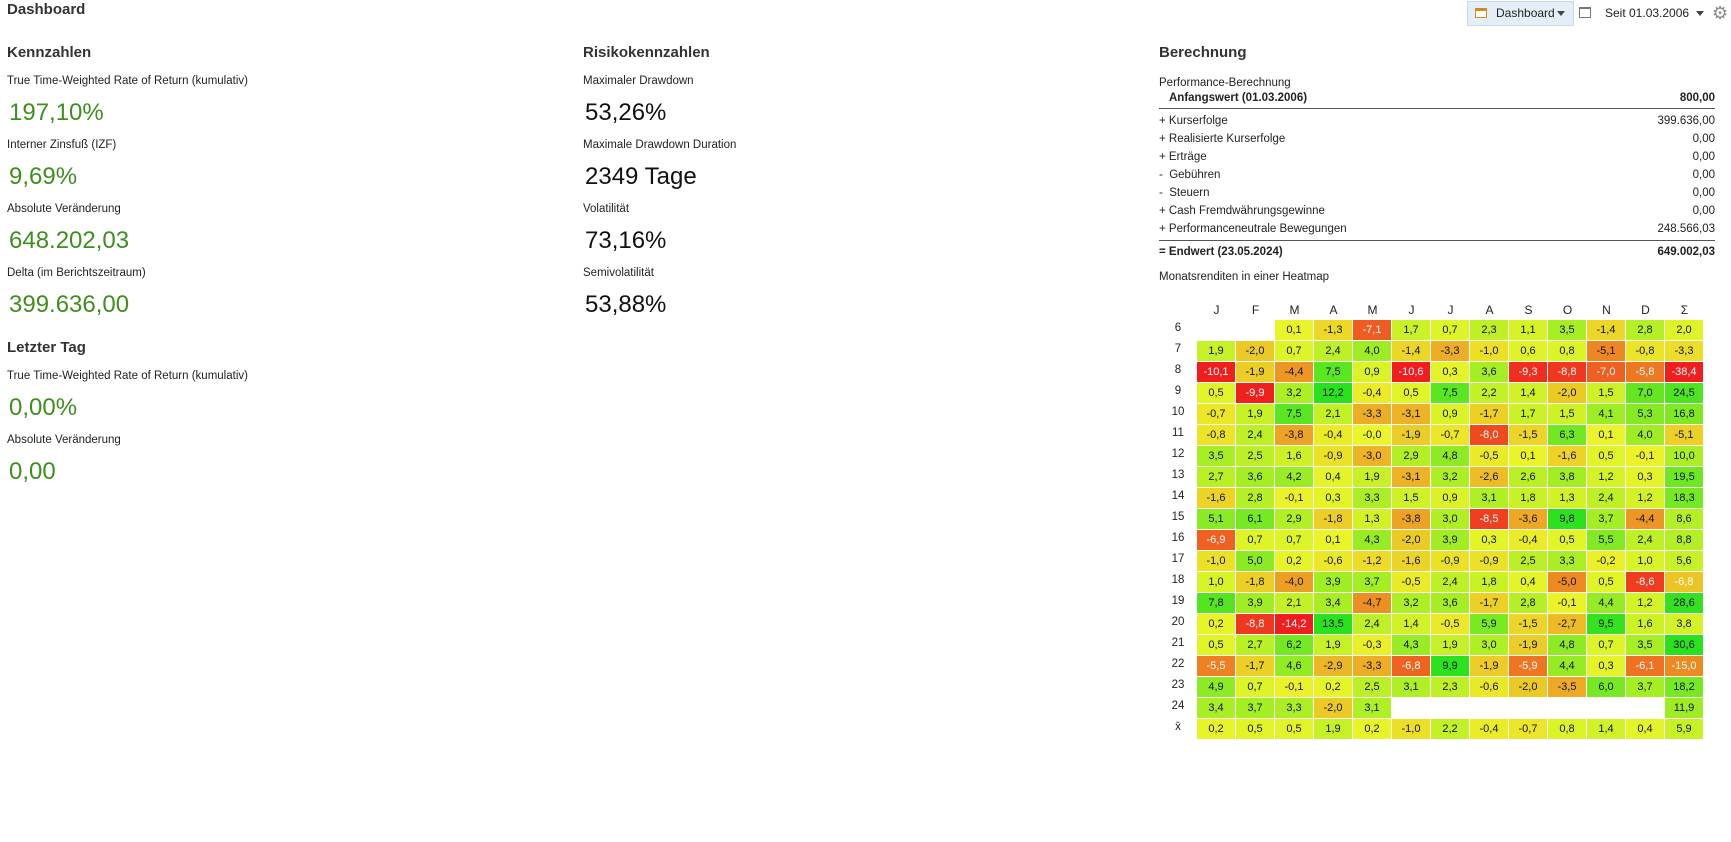  What do you see at coordinates (1221, 252) in the screenshot?
I see `row-label: = Endwert (23.05.2024)` at bounding box center [1221, 252].